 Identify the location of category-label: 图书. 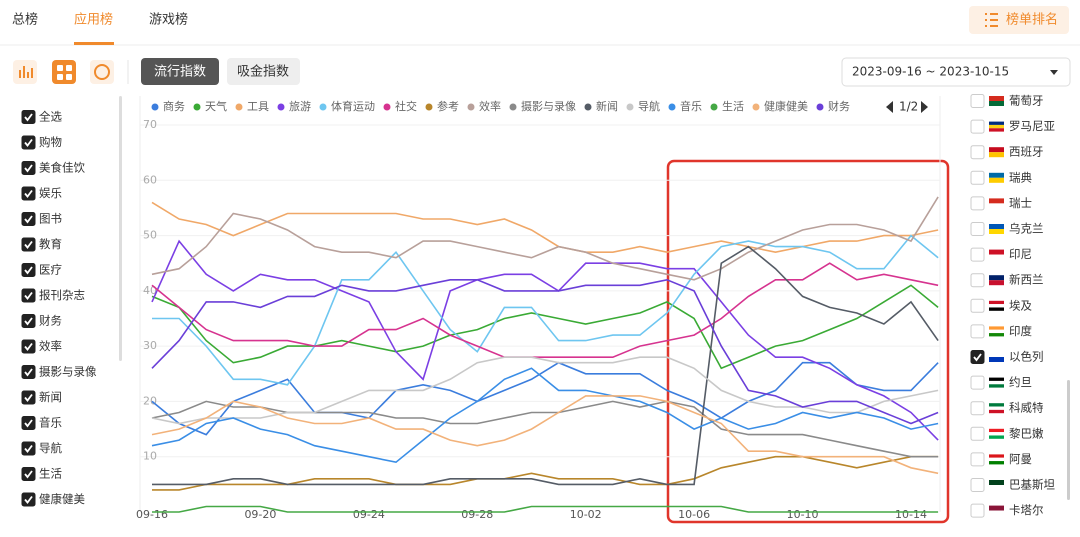
(50, 219).